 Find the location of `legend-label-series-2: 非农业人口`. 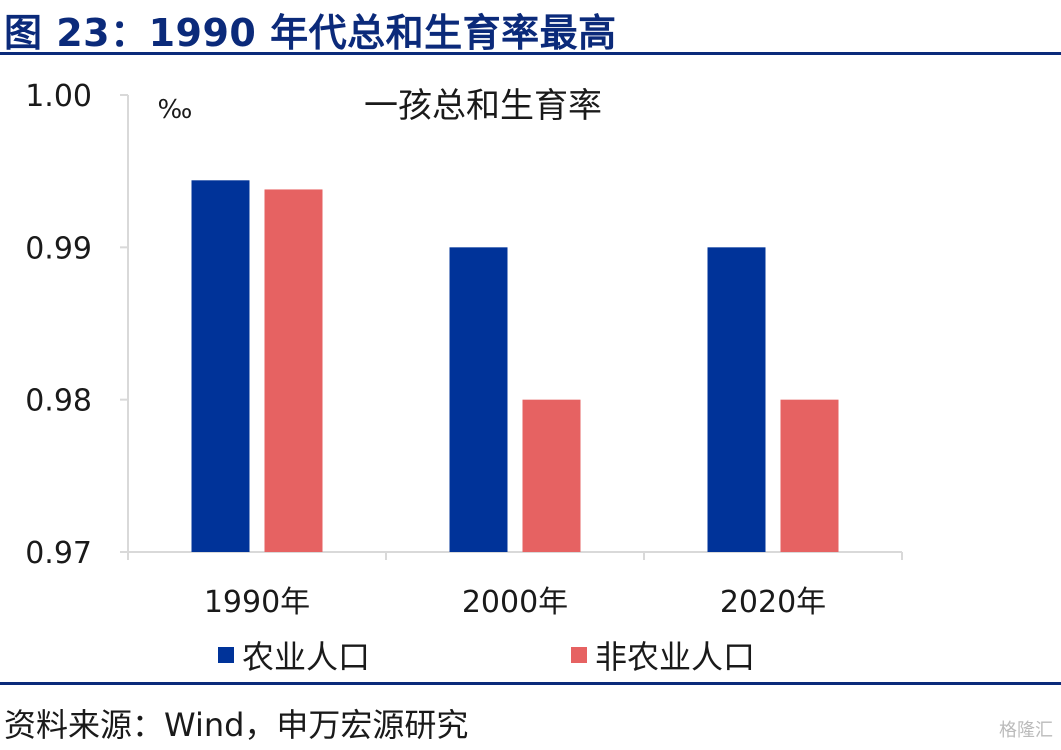

legend-label-series-2: 非农业人口 is located at coordinates (675, 657).